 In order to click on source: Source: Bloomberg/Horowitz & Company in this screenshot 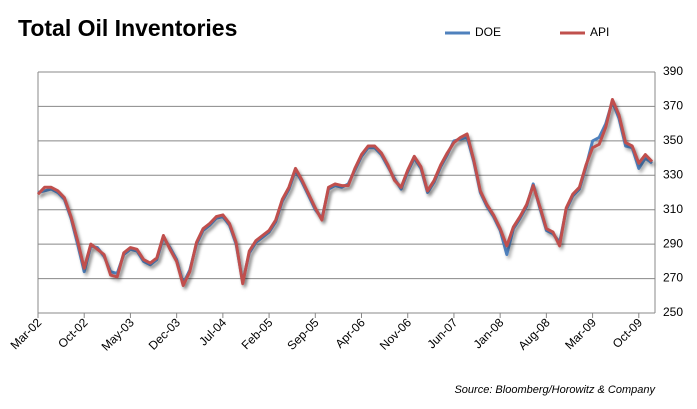, I will do `click(555, 390)`.